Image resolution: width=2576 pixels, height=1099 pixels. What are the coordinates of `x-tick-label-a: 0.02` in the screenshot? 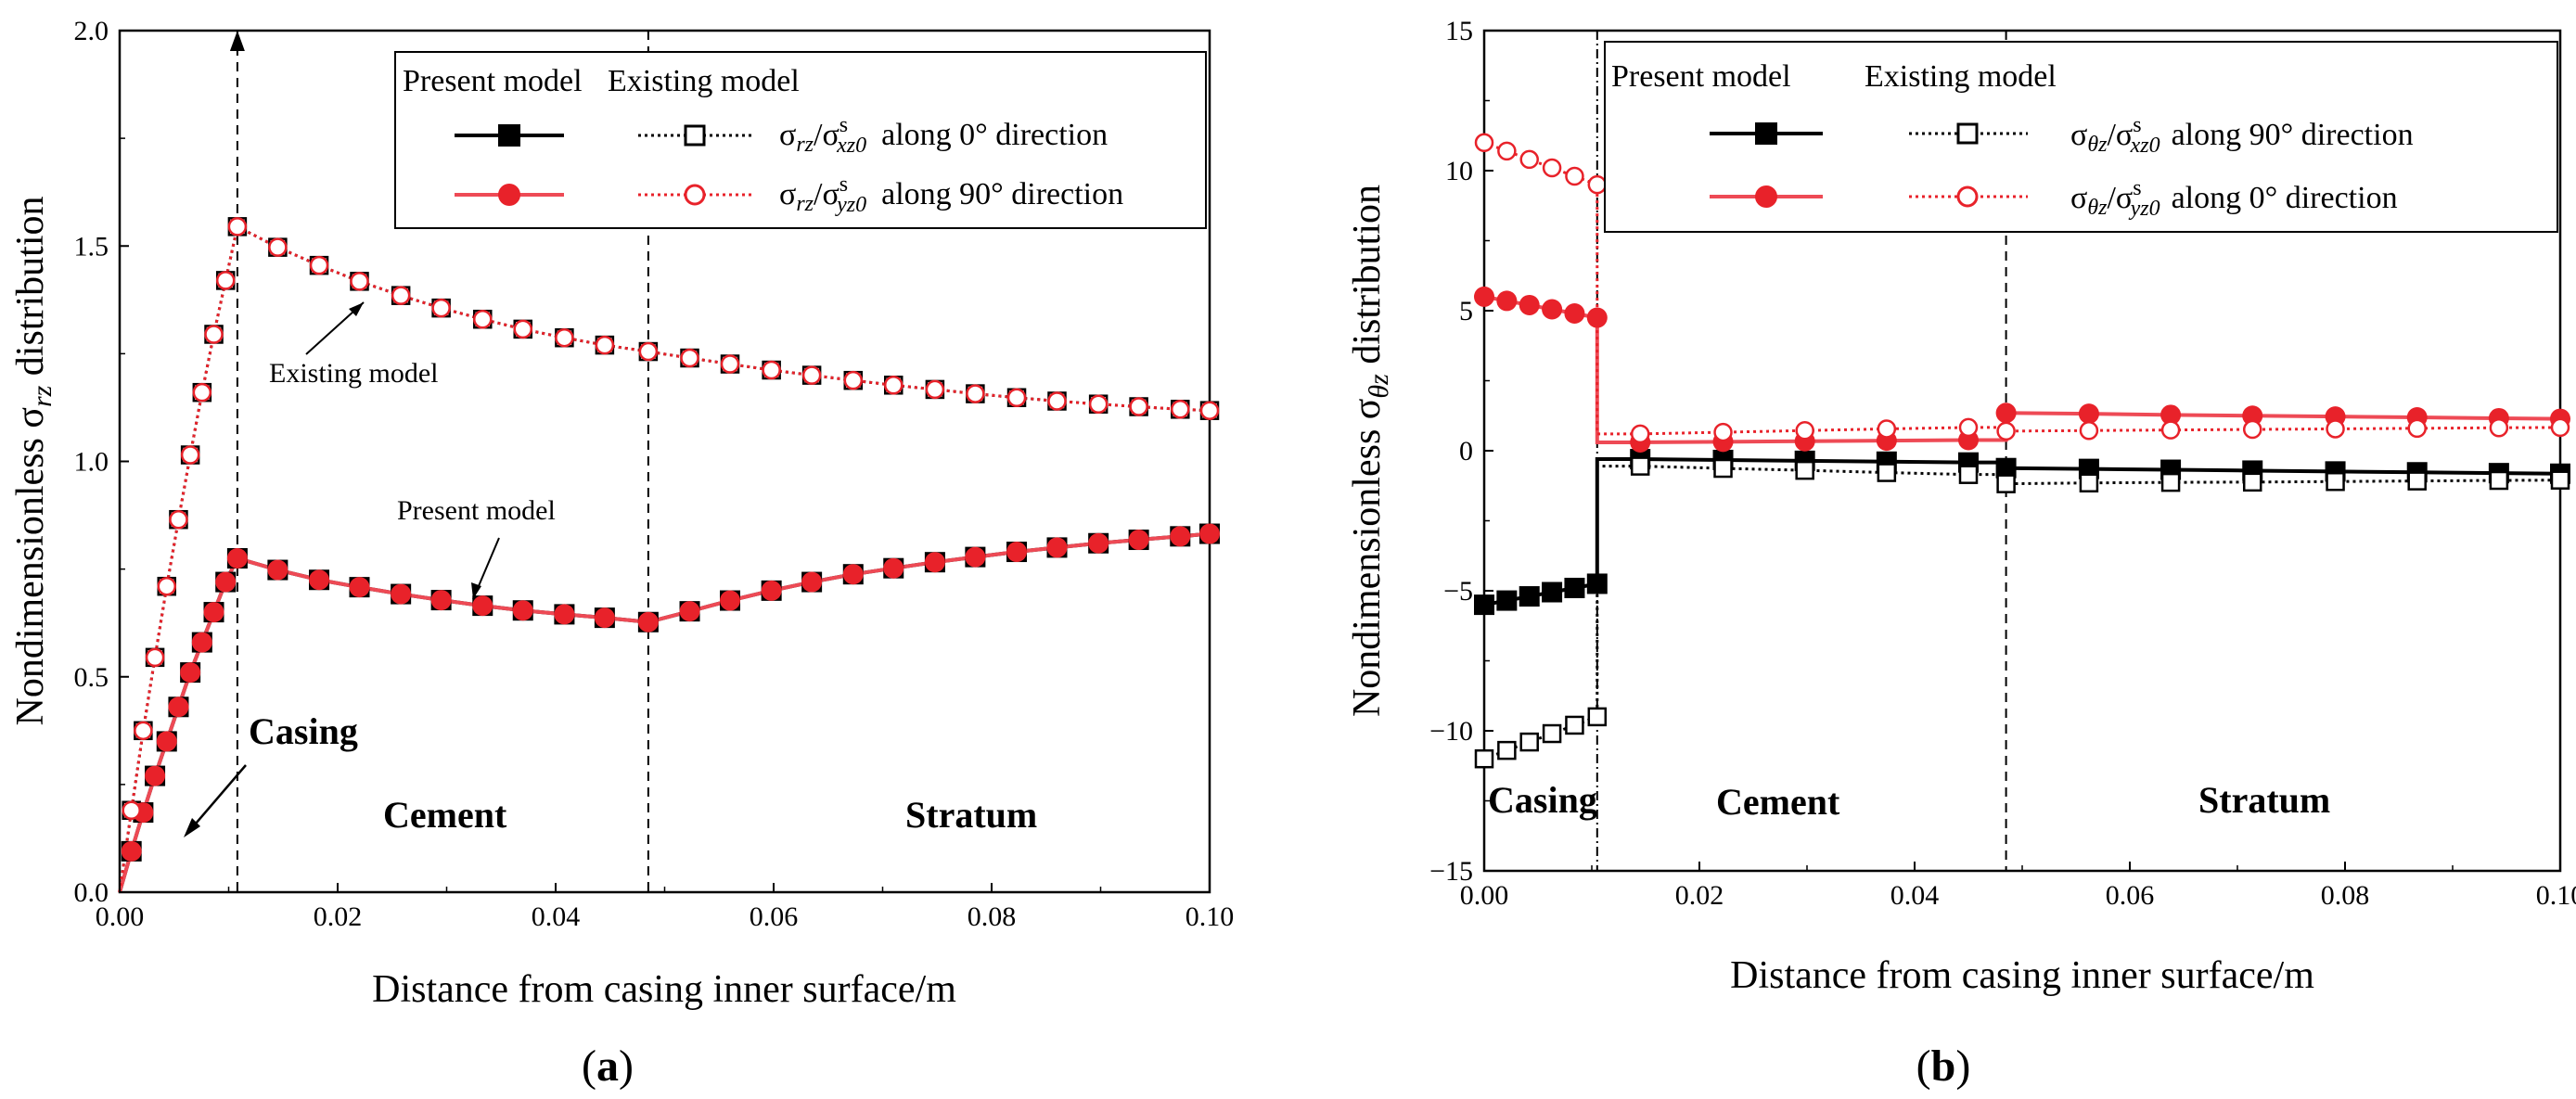 It's located at (338, 917).